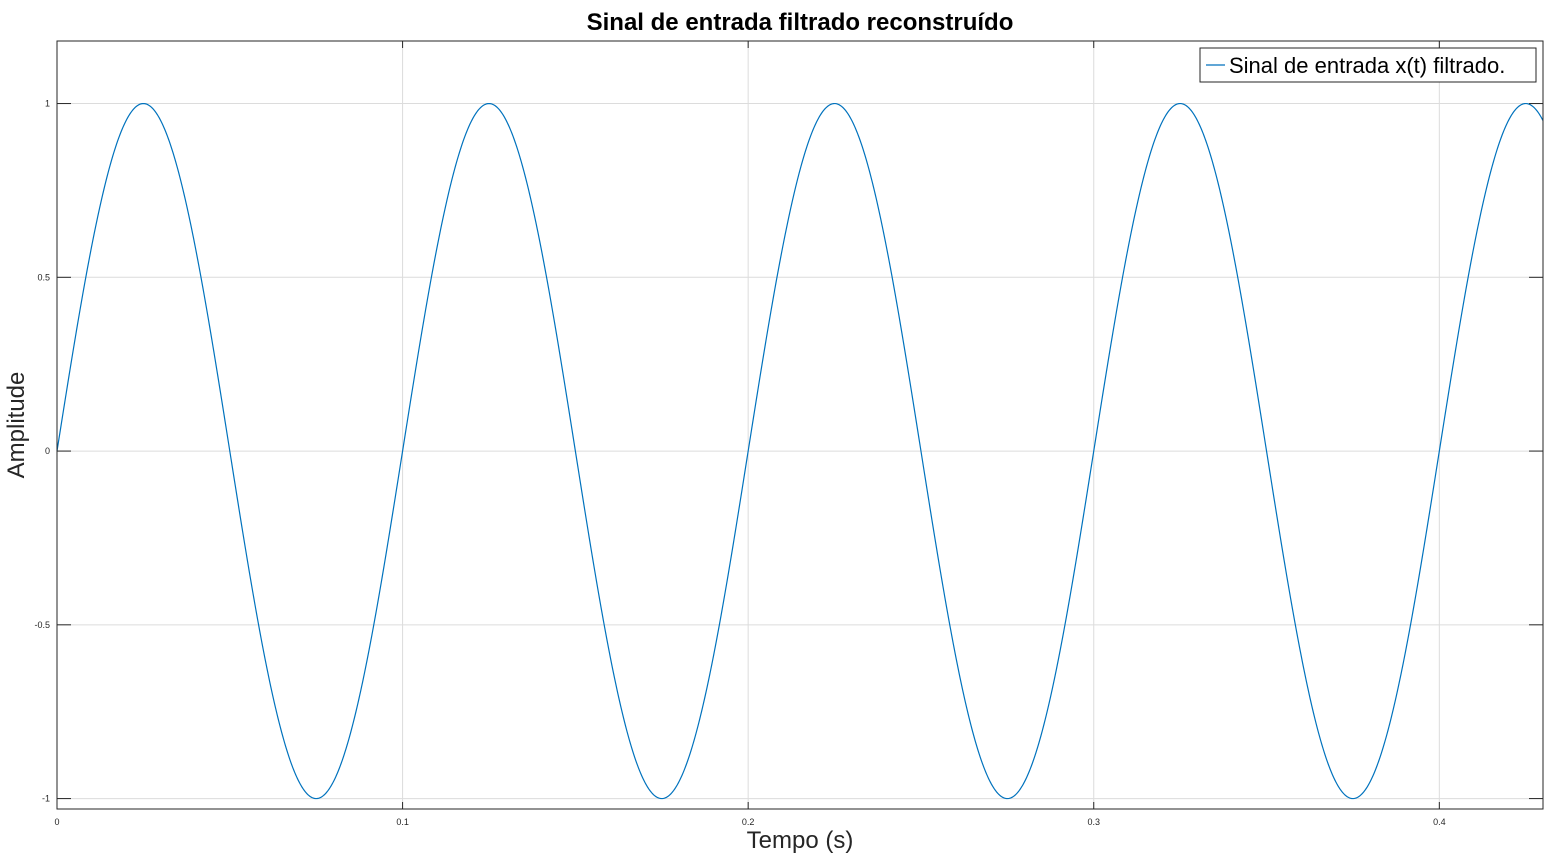 This screenshot has width=1562, height=864. I want to click on y-tick-label: 0, so click(47, 451).